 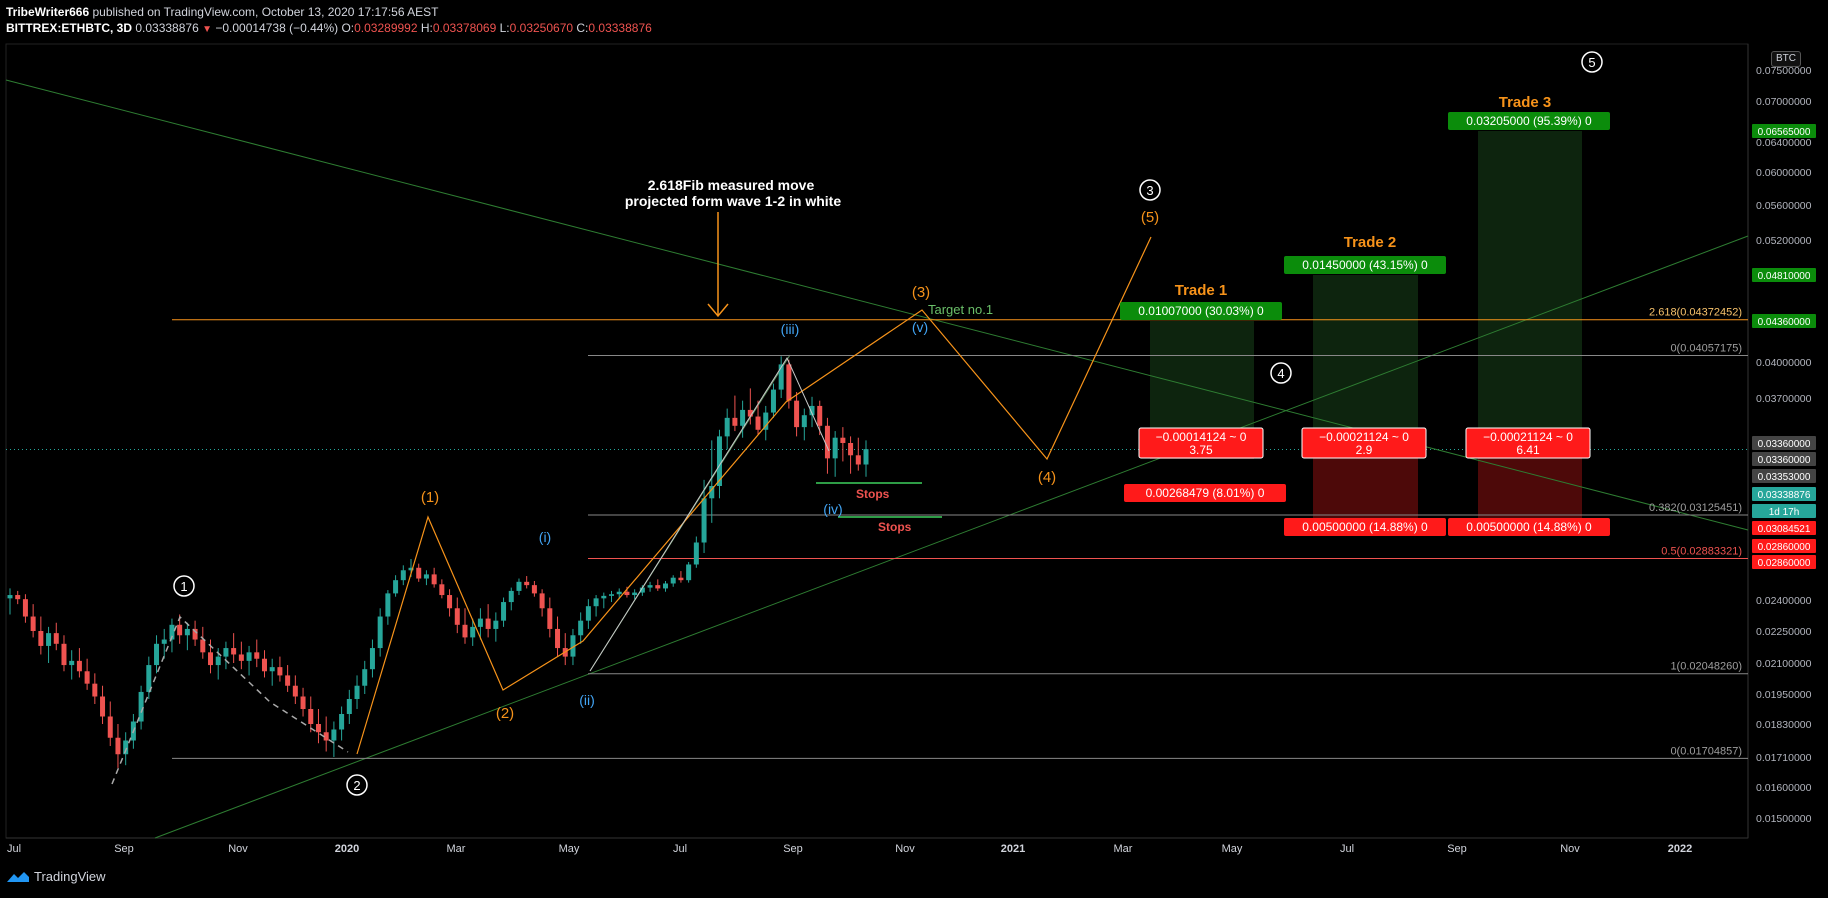 I want to click on down-triangle-icon: ▼, so click(x=207, y=29).